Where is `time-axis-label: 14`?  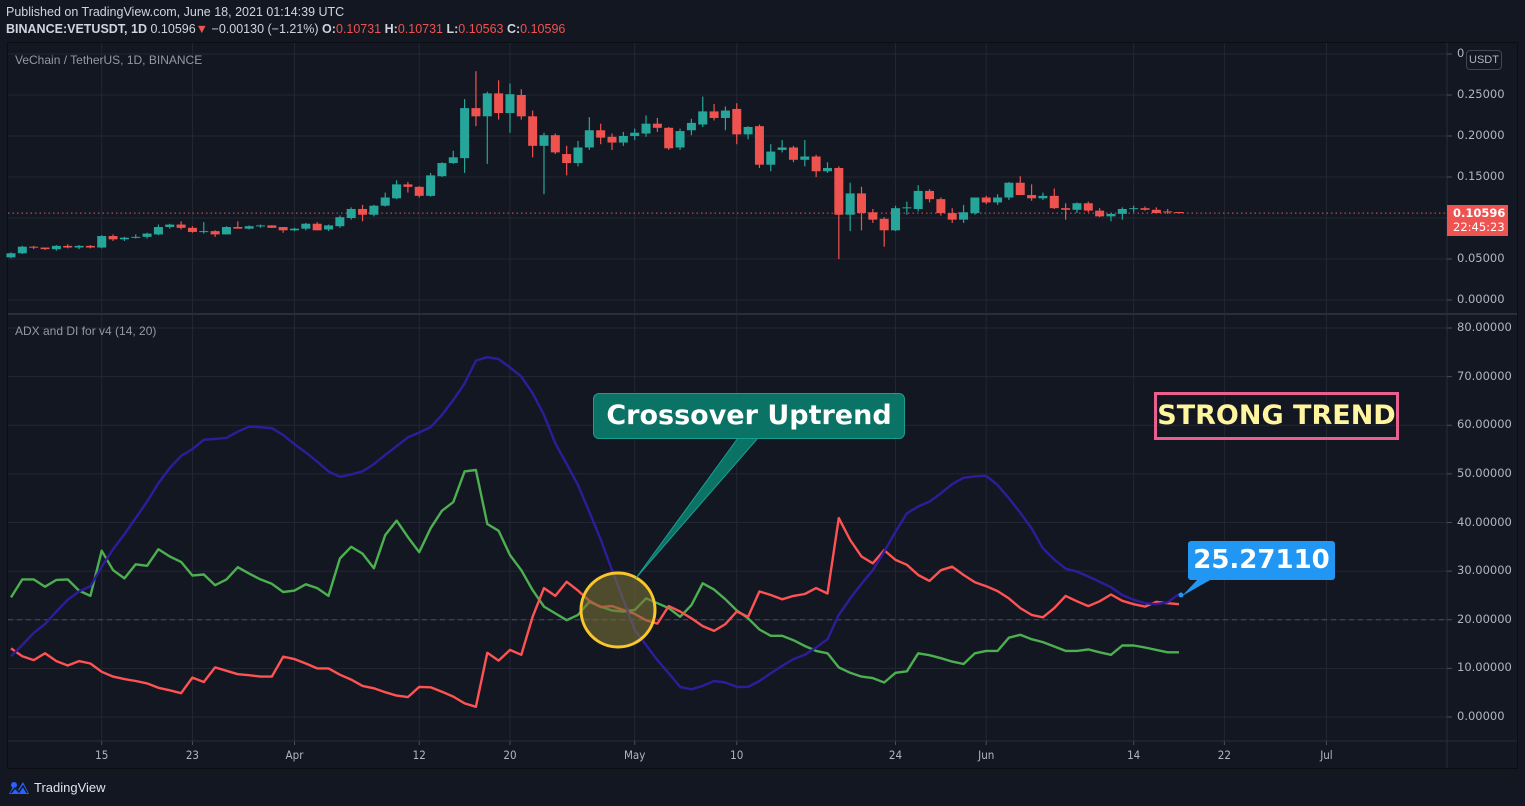 time-axis-label: 14 is located at coordinates (1134, 755).